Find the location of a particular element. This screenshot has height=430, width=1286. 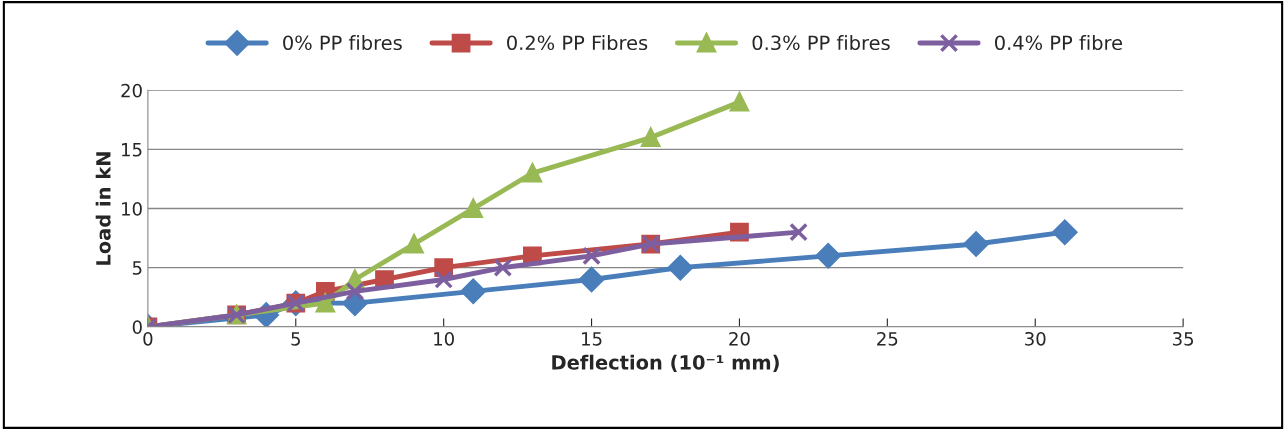

legend-label: 0% PP fibres is located at coordinates (342, 43).